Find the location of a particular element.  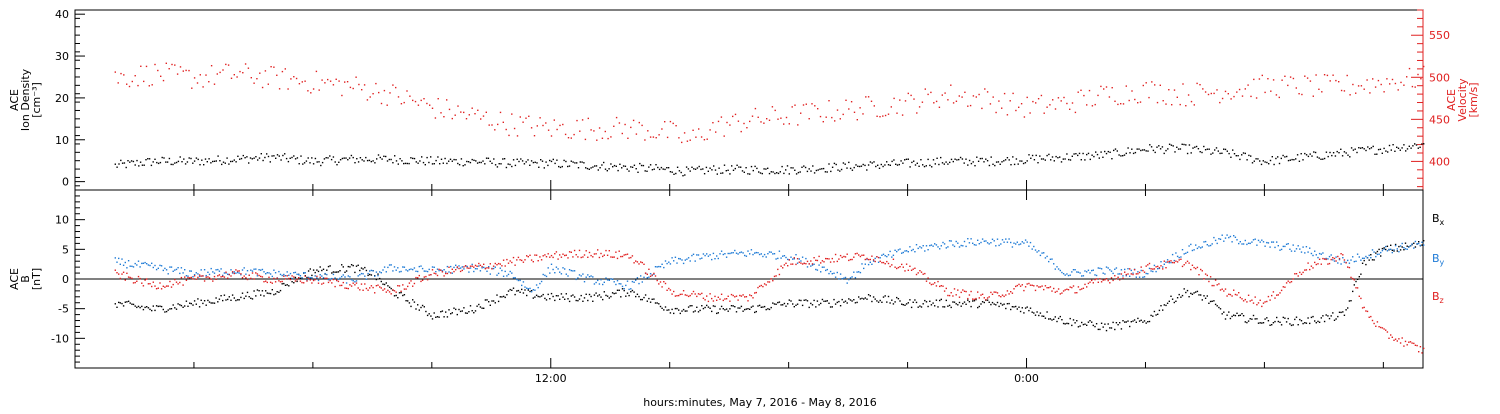

density-axis-label: ACEIon Density[cm⁻³] is located at coordinates (25, 99).